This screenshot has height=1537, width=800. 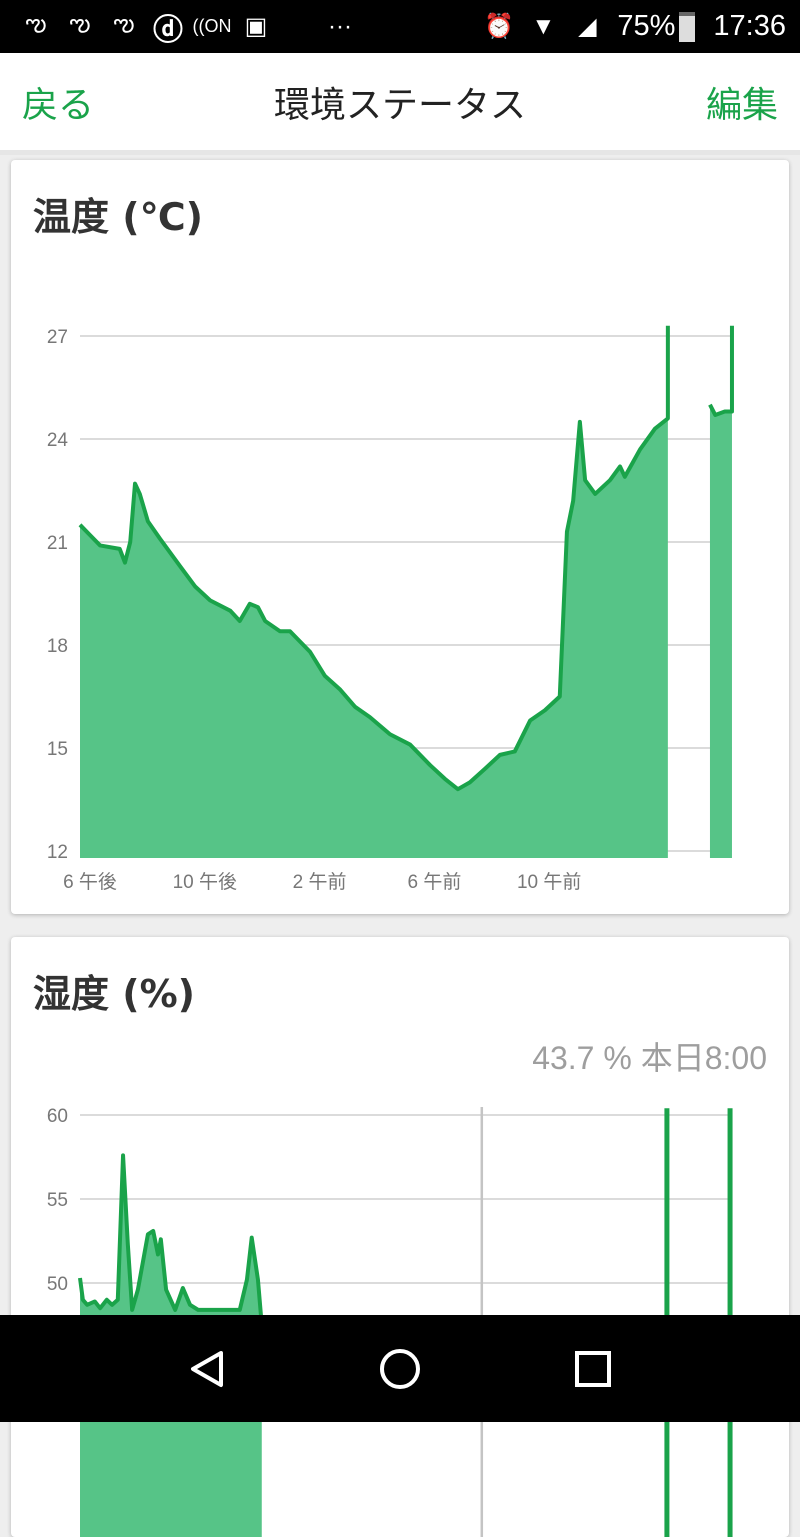 What do you see at coordinates (320, 882) in the screenshot?
I see `x-tick-label: 2 午前` at bounding box center [320, 882].